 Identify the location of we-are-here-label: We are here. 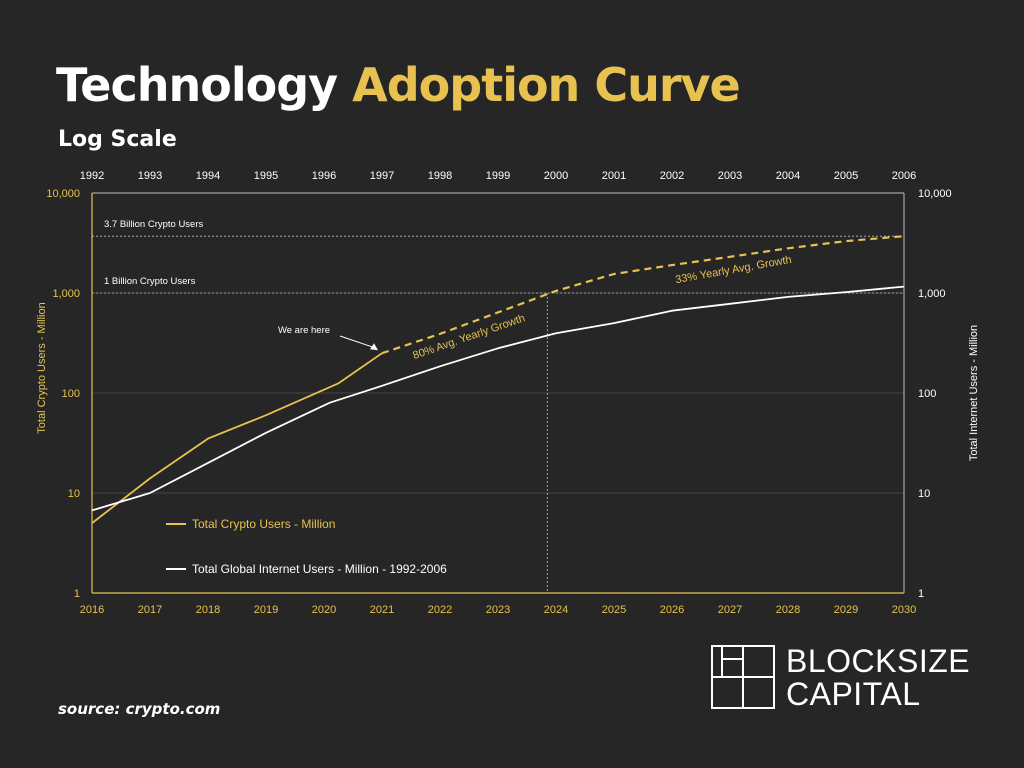
(304, 330).